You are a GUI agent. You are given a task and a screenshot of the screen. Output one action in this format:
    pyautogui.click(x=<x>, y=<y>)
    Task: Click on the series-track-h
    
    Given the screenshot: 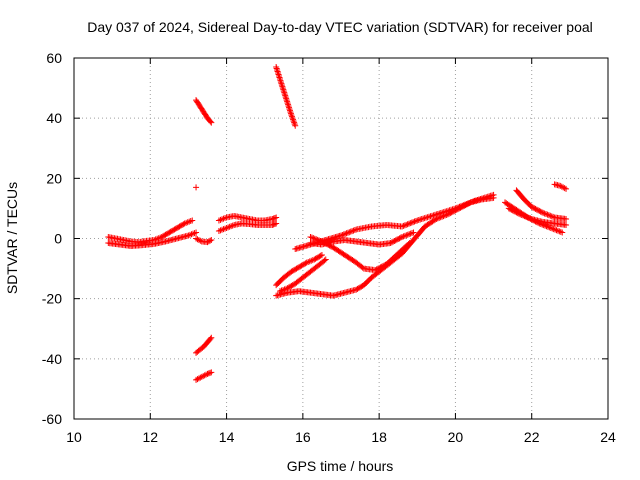 What is the action you would take?
    pyautogui.click(x=247, y=218)
    